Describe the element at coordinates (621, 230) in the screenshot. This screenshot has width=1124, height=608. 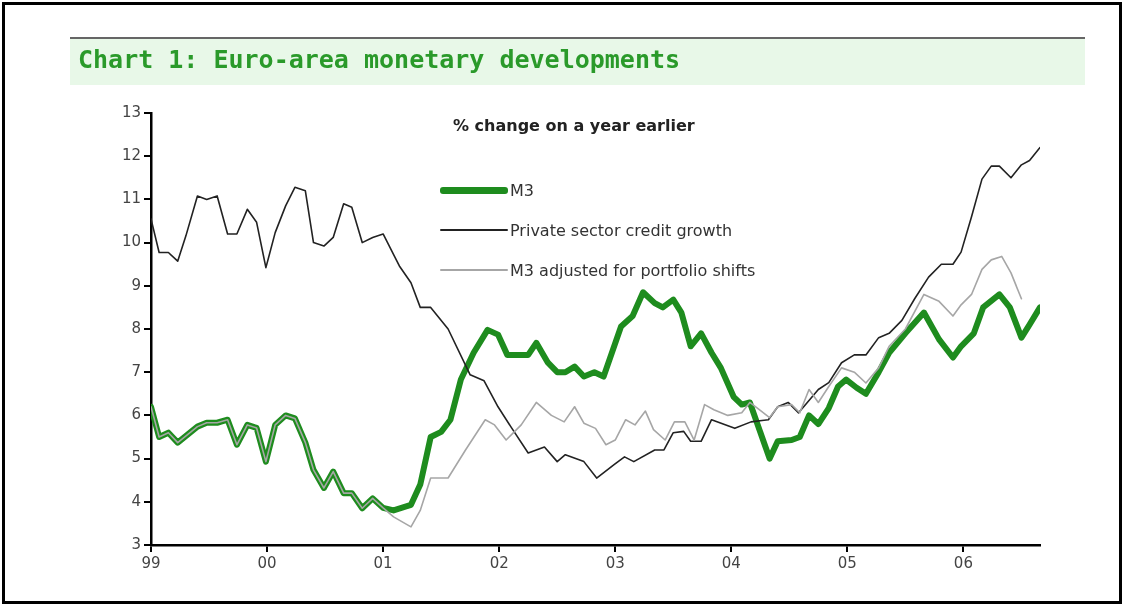
I see `legend-label: Private sector credit growth` at that location.